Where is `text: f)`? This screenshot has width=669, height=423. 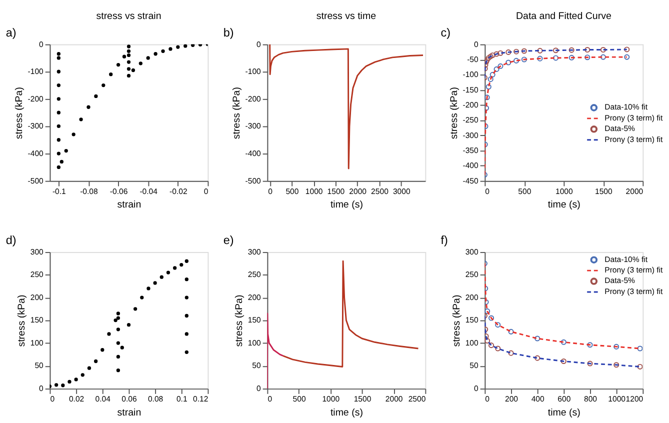
text: f) is located at coordinates (444, 241).